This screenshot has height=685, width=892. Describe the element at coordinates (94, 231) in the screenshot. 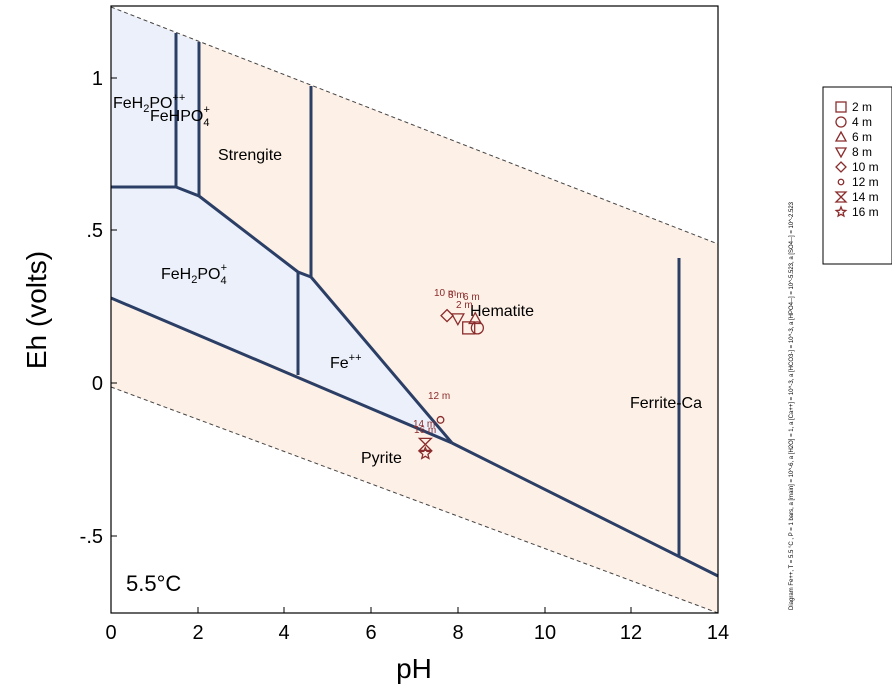

I see `y-tick-label: .5` at that location.